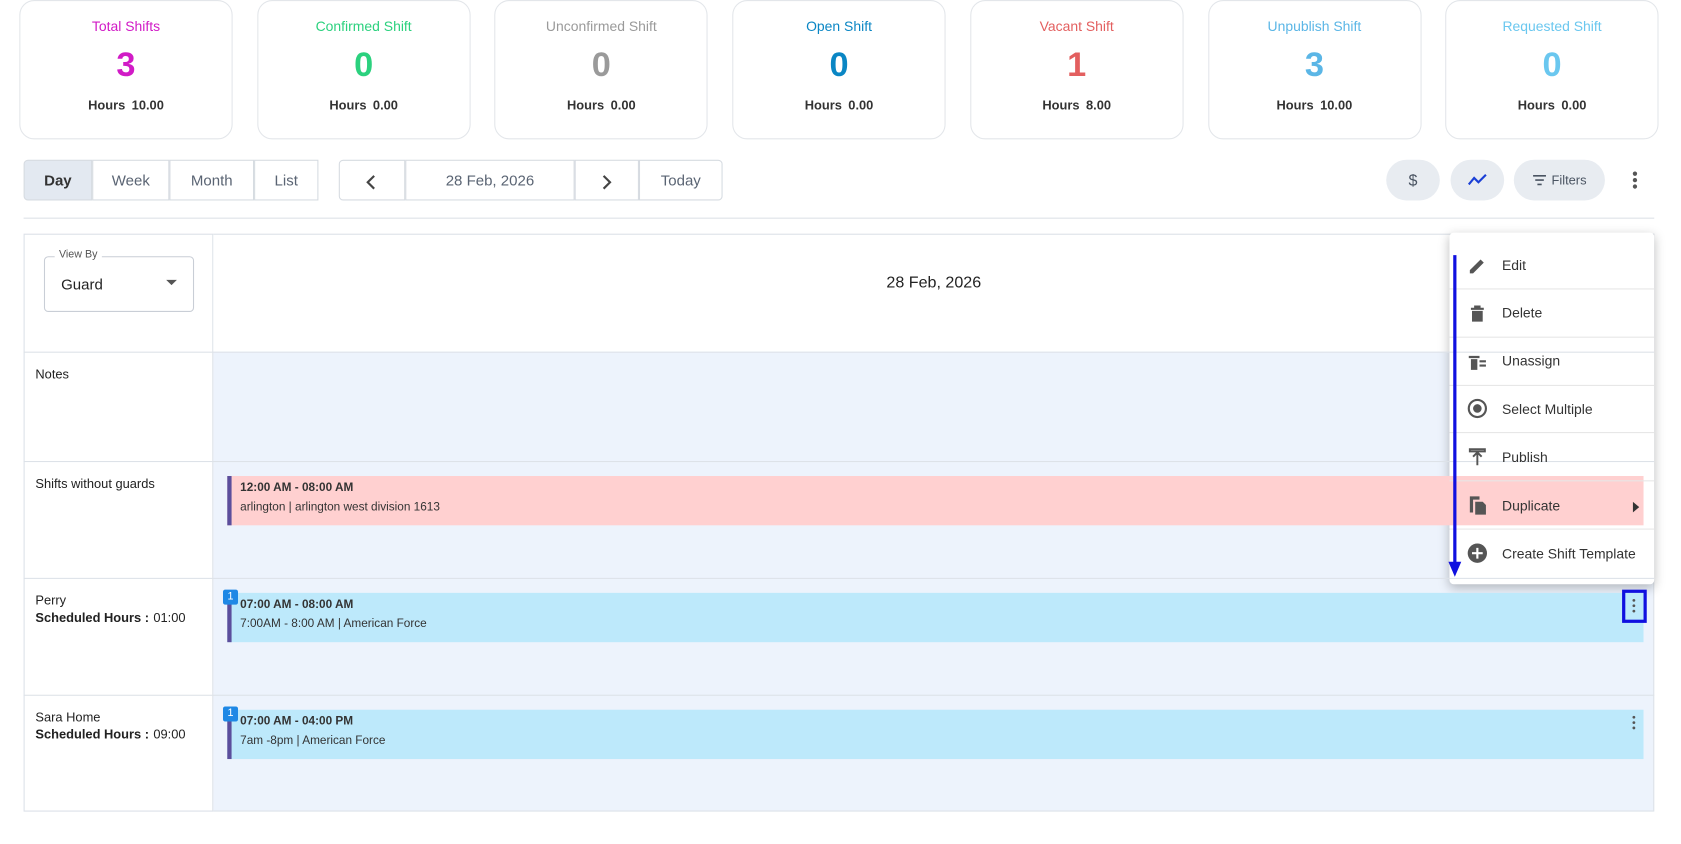 The image size is (1681, 844). Describe the element at coordinates (1314, 64) in the screenshot. I see `stat-value: 3` at that location.